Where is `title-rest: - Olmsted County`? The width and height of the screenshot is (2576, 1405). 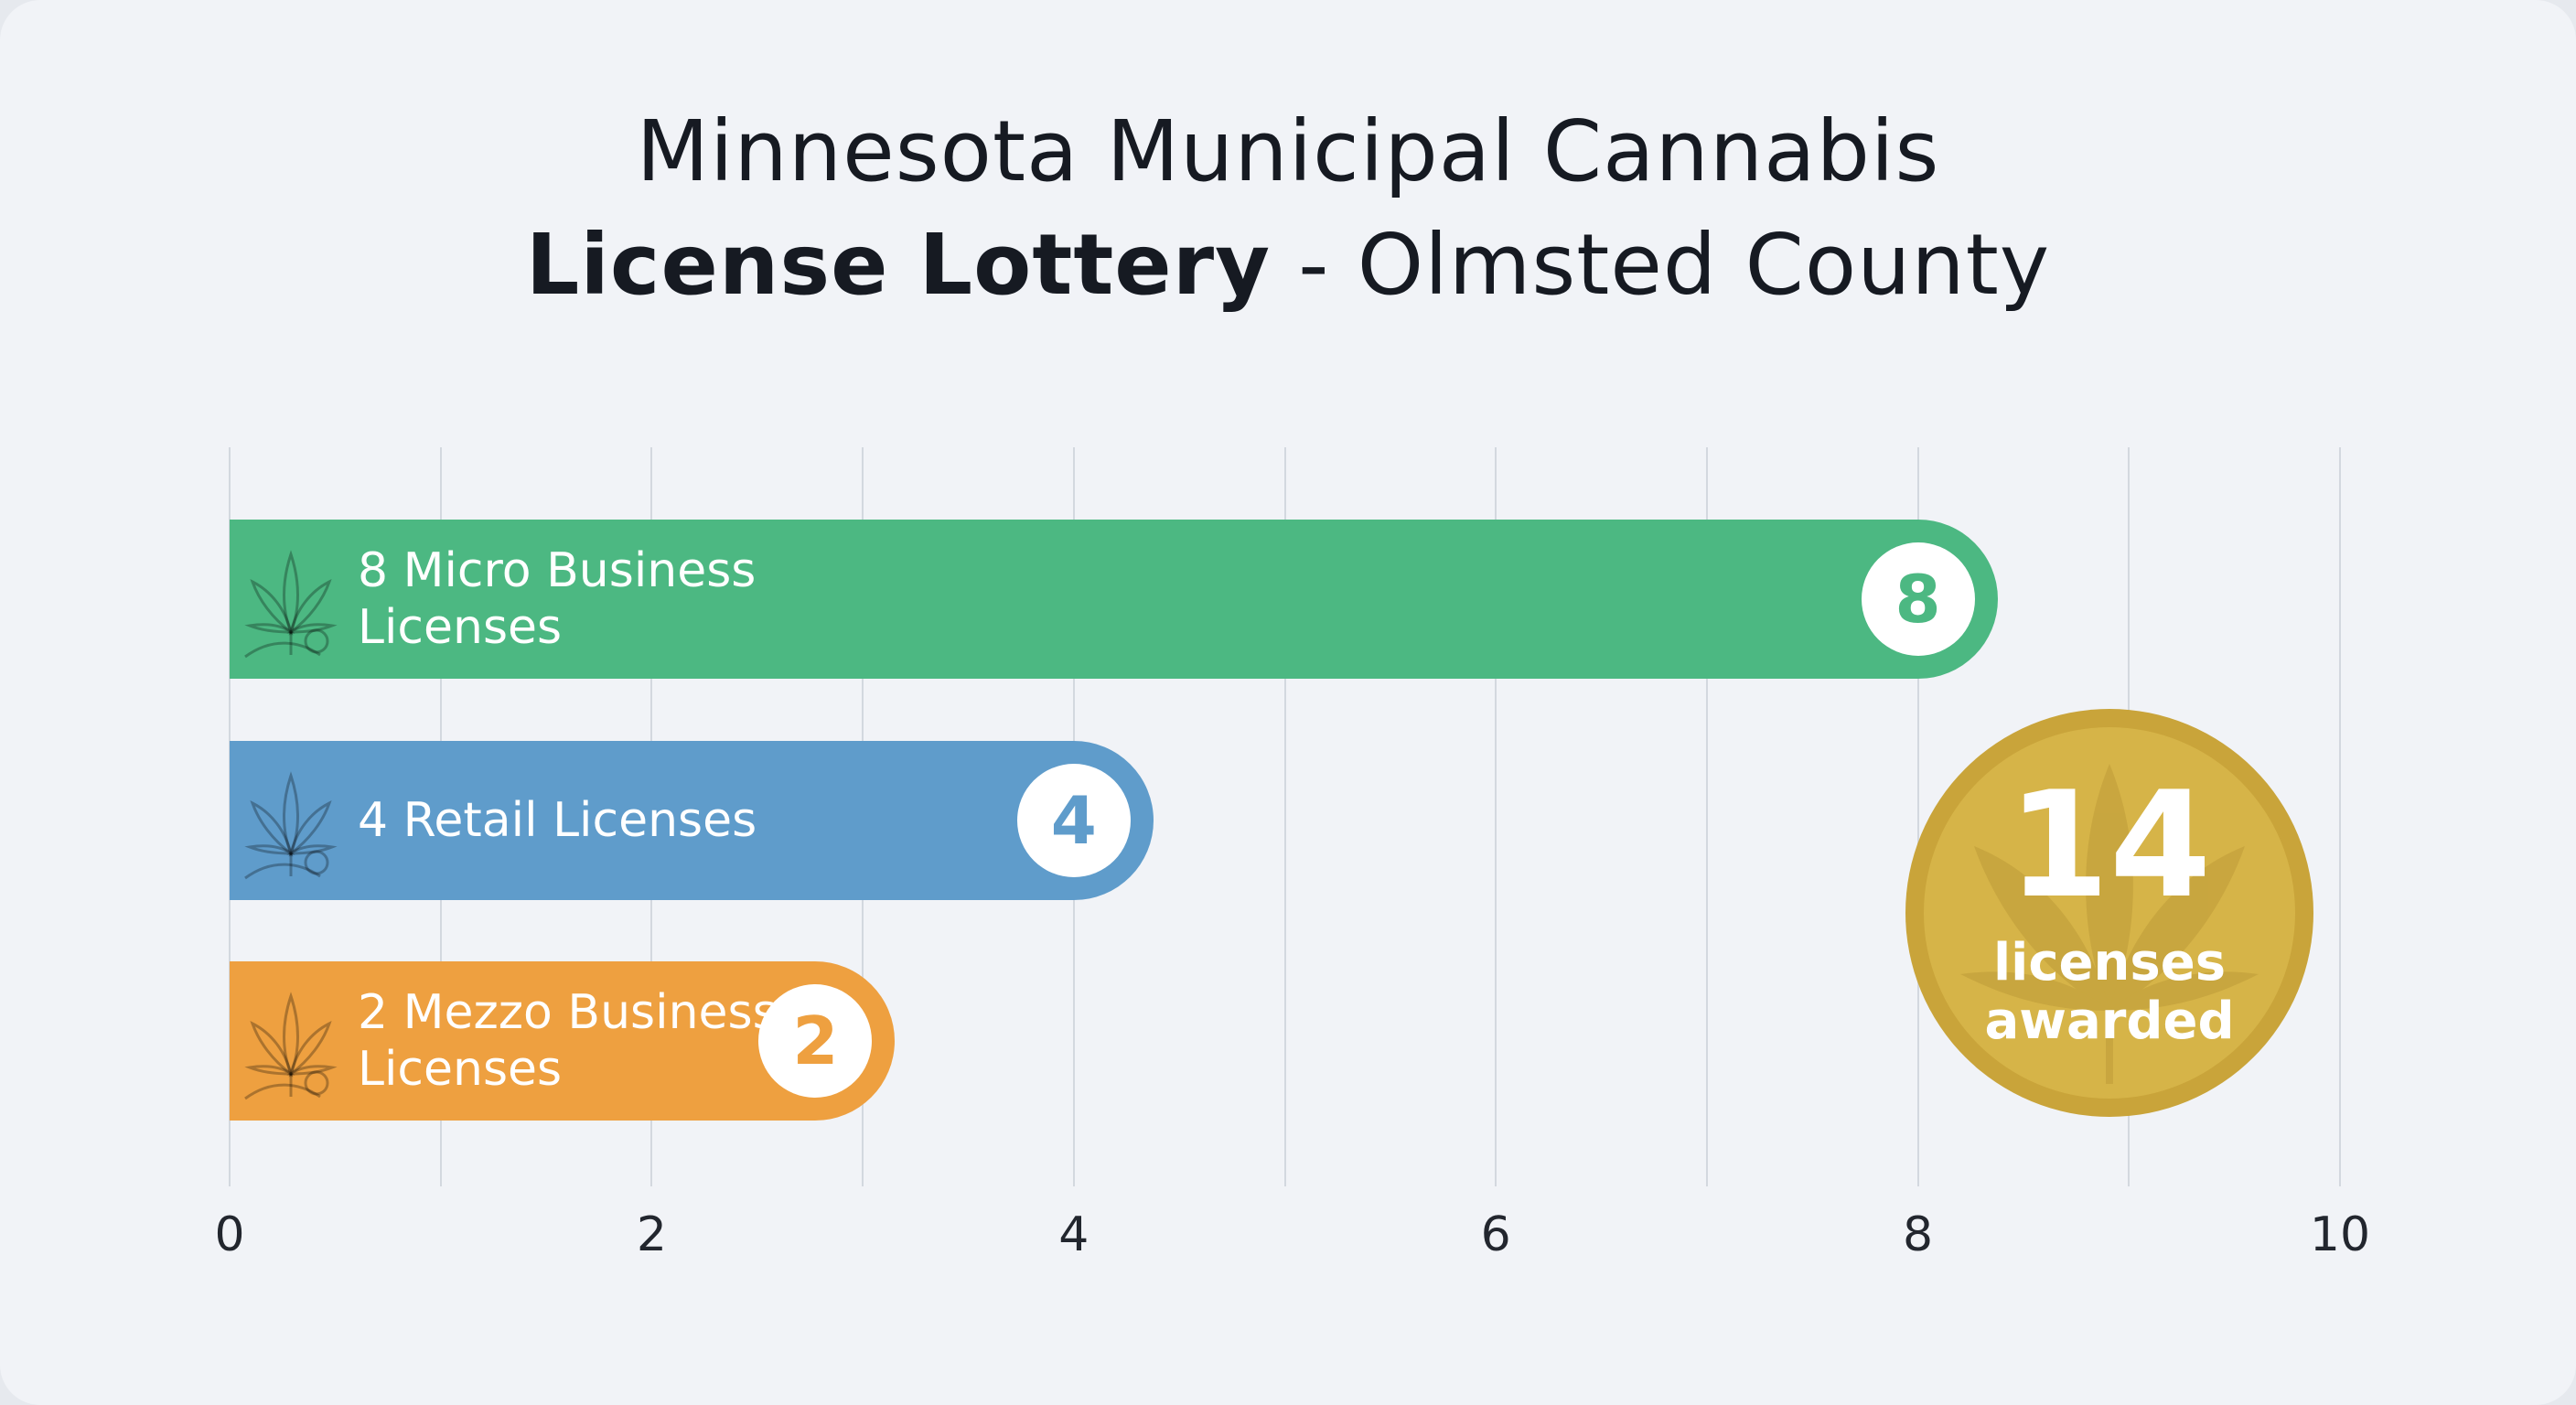 title-rest: - Olmsted County is located at coordinates (1661, 265).